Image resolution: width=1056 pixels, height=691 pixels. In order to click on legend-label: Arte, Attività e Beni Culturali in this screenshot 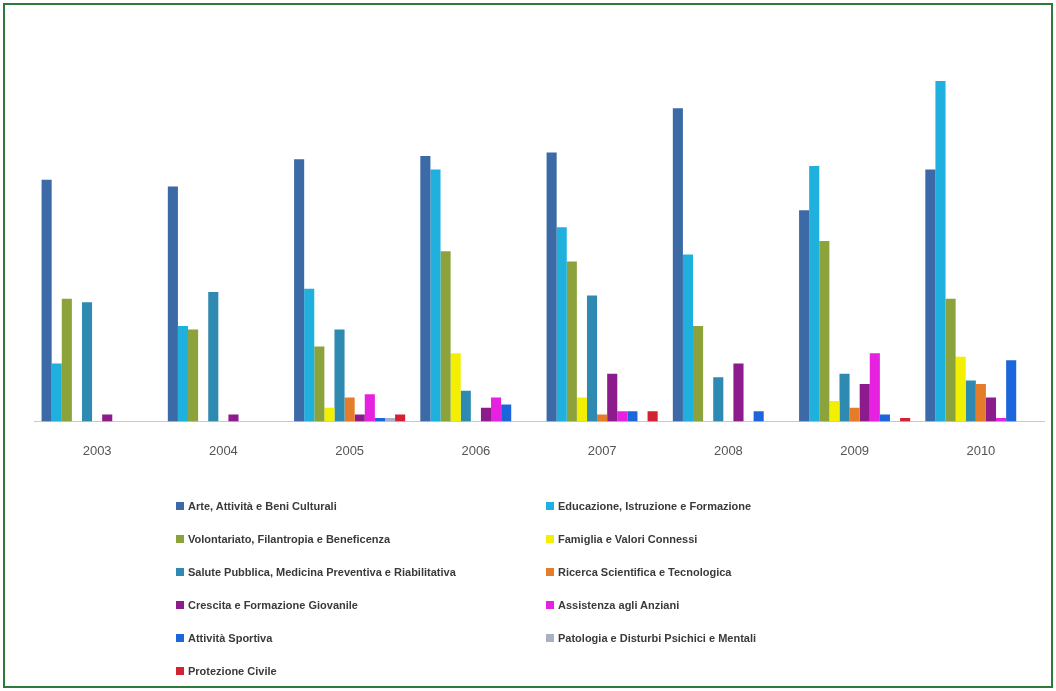, I will do `click(262, 505)`.